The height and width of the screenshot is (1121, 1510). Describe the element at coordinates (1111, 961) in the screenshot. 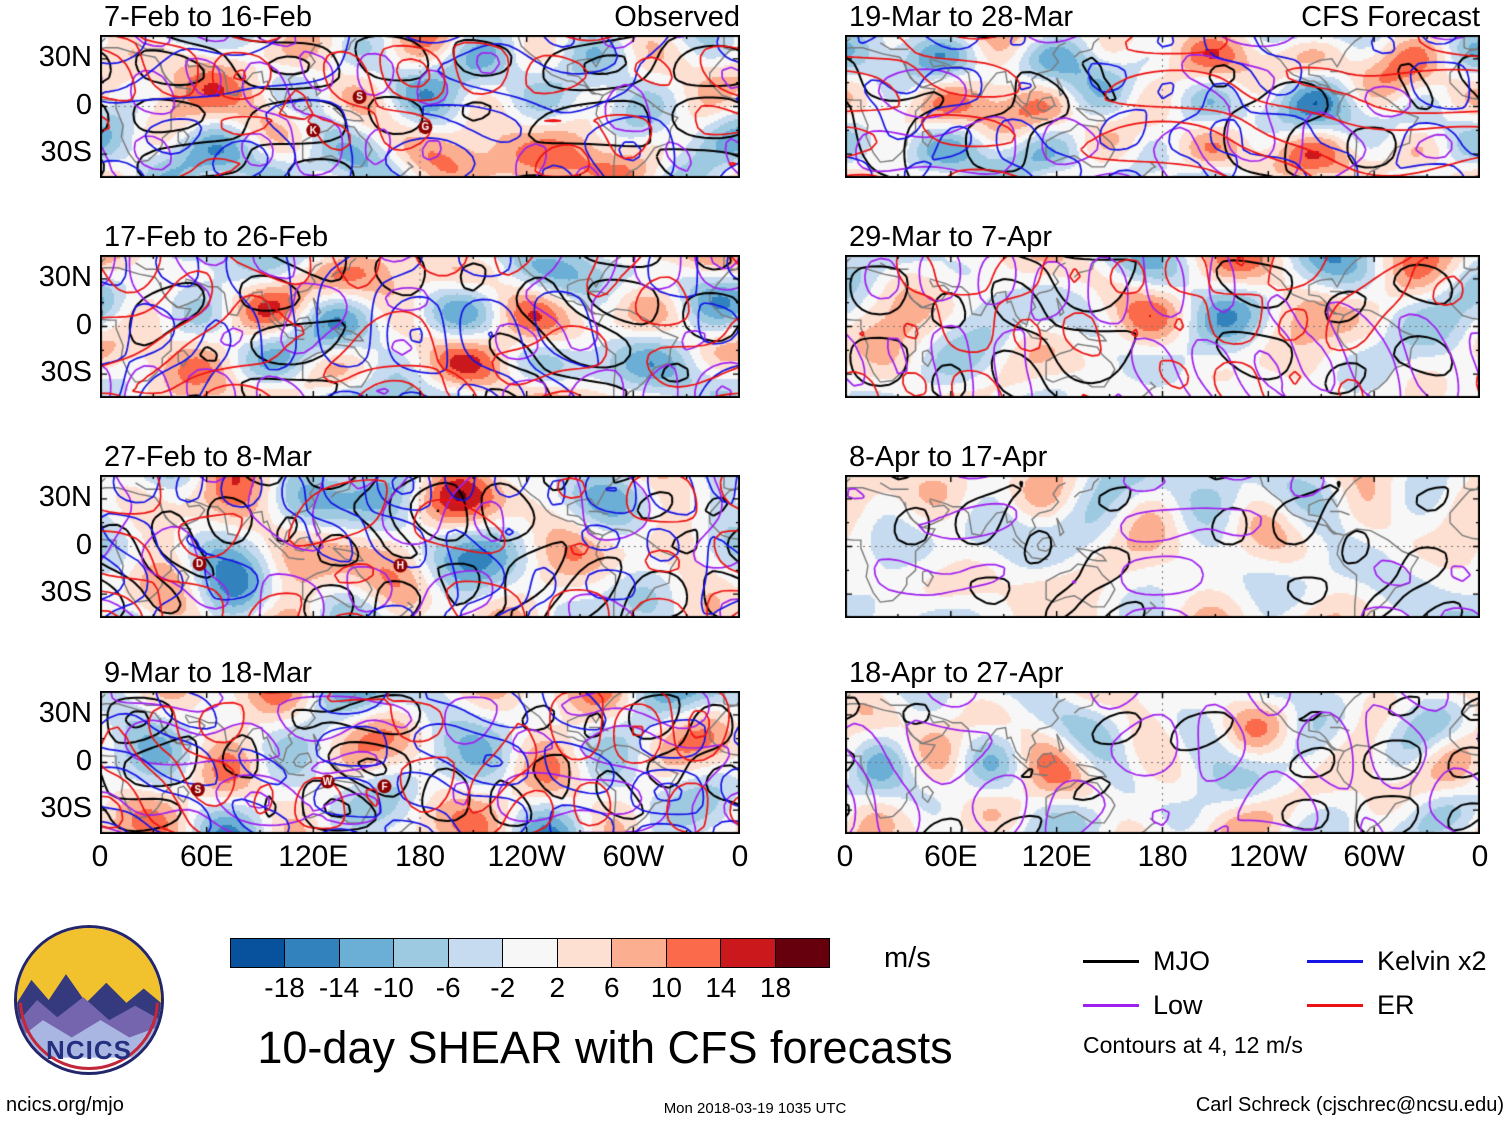

I see `legend-line-mjo` at that location.